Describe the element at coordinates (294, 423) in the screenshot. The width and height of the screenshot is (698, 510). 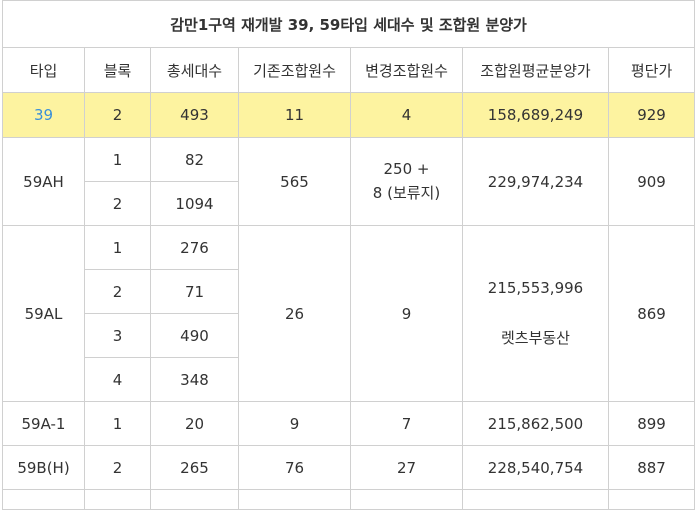
I see `existing-cell: 9` at that location.